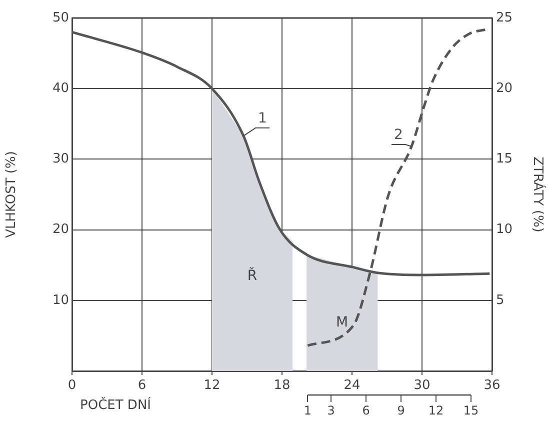 The height and width of the screenshot is (427, 549). I want to click on y-tick-label: 30, so click(60, 159).